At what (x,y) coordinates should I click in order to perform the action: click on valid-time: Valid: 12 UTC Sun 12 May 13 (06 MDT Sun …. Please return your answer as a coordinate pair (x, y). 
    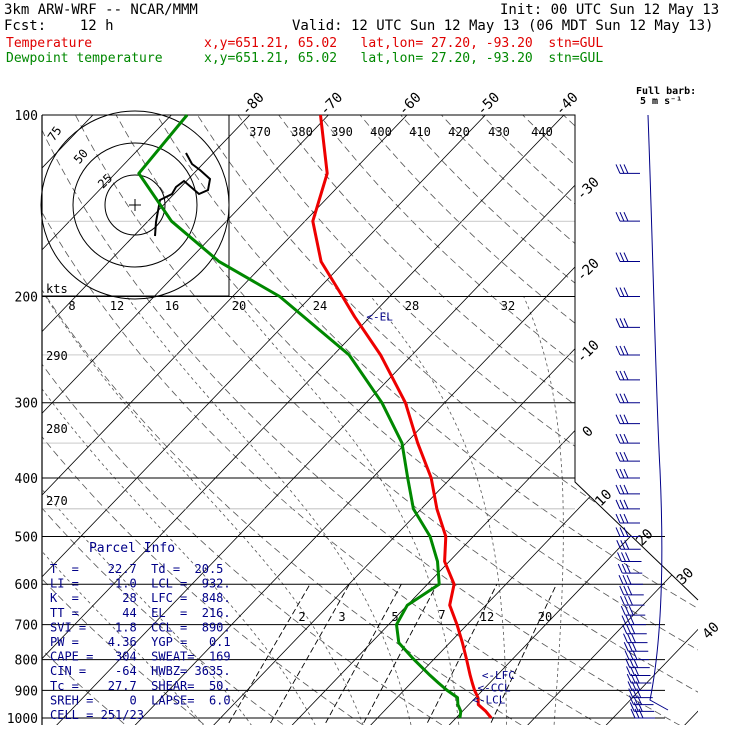
    Looking at the image, I should click on (503, 26).